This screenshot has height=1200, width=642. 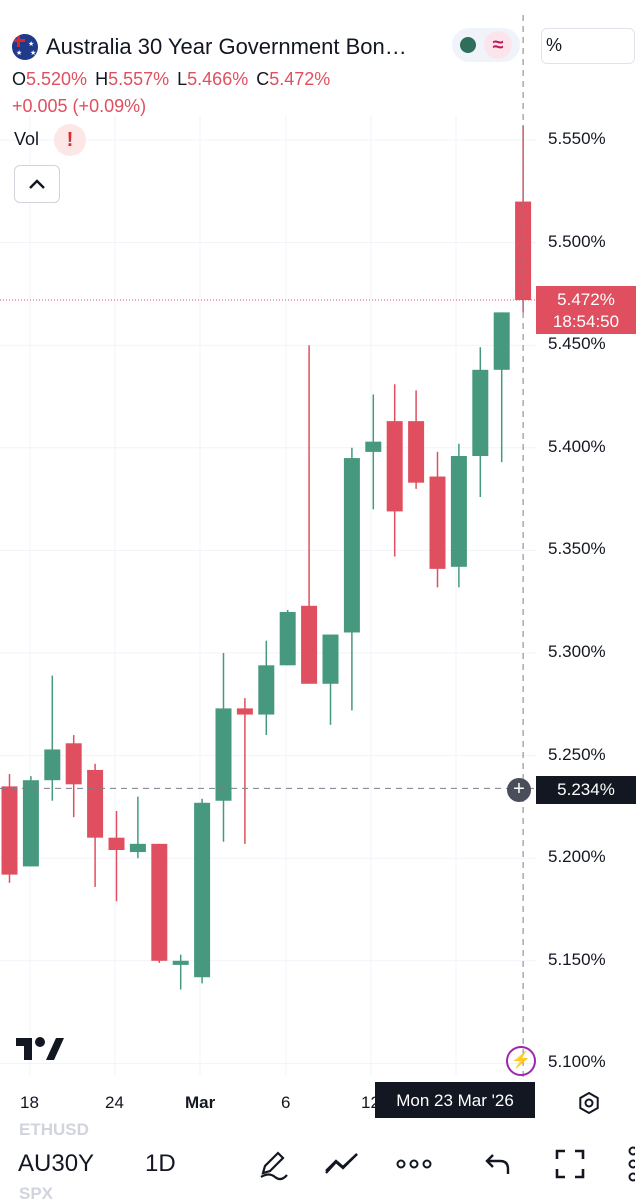 I want to click on y-tick-label: 5.400%, so click(x=577, y=446).